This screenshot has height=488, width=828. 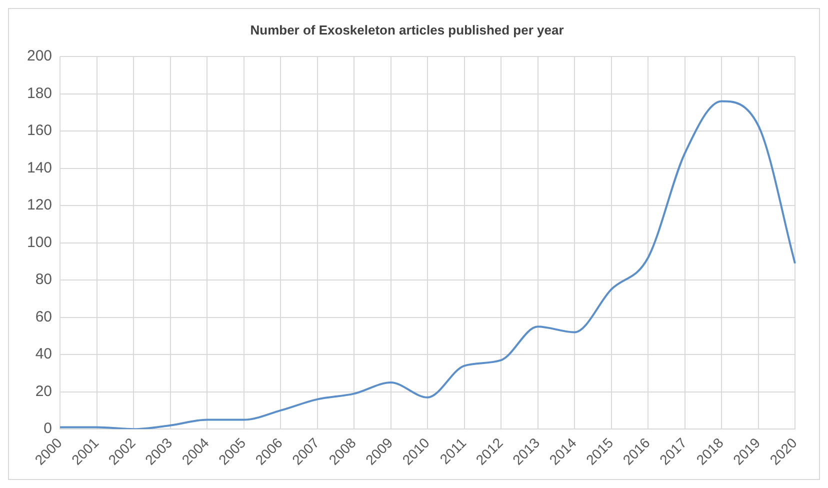 What do you see at coordinates (48, 429) in the screenshot?
I see `y-tick-label: 0` at bounding box center [48, 429].